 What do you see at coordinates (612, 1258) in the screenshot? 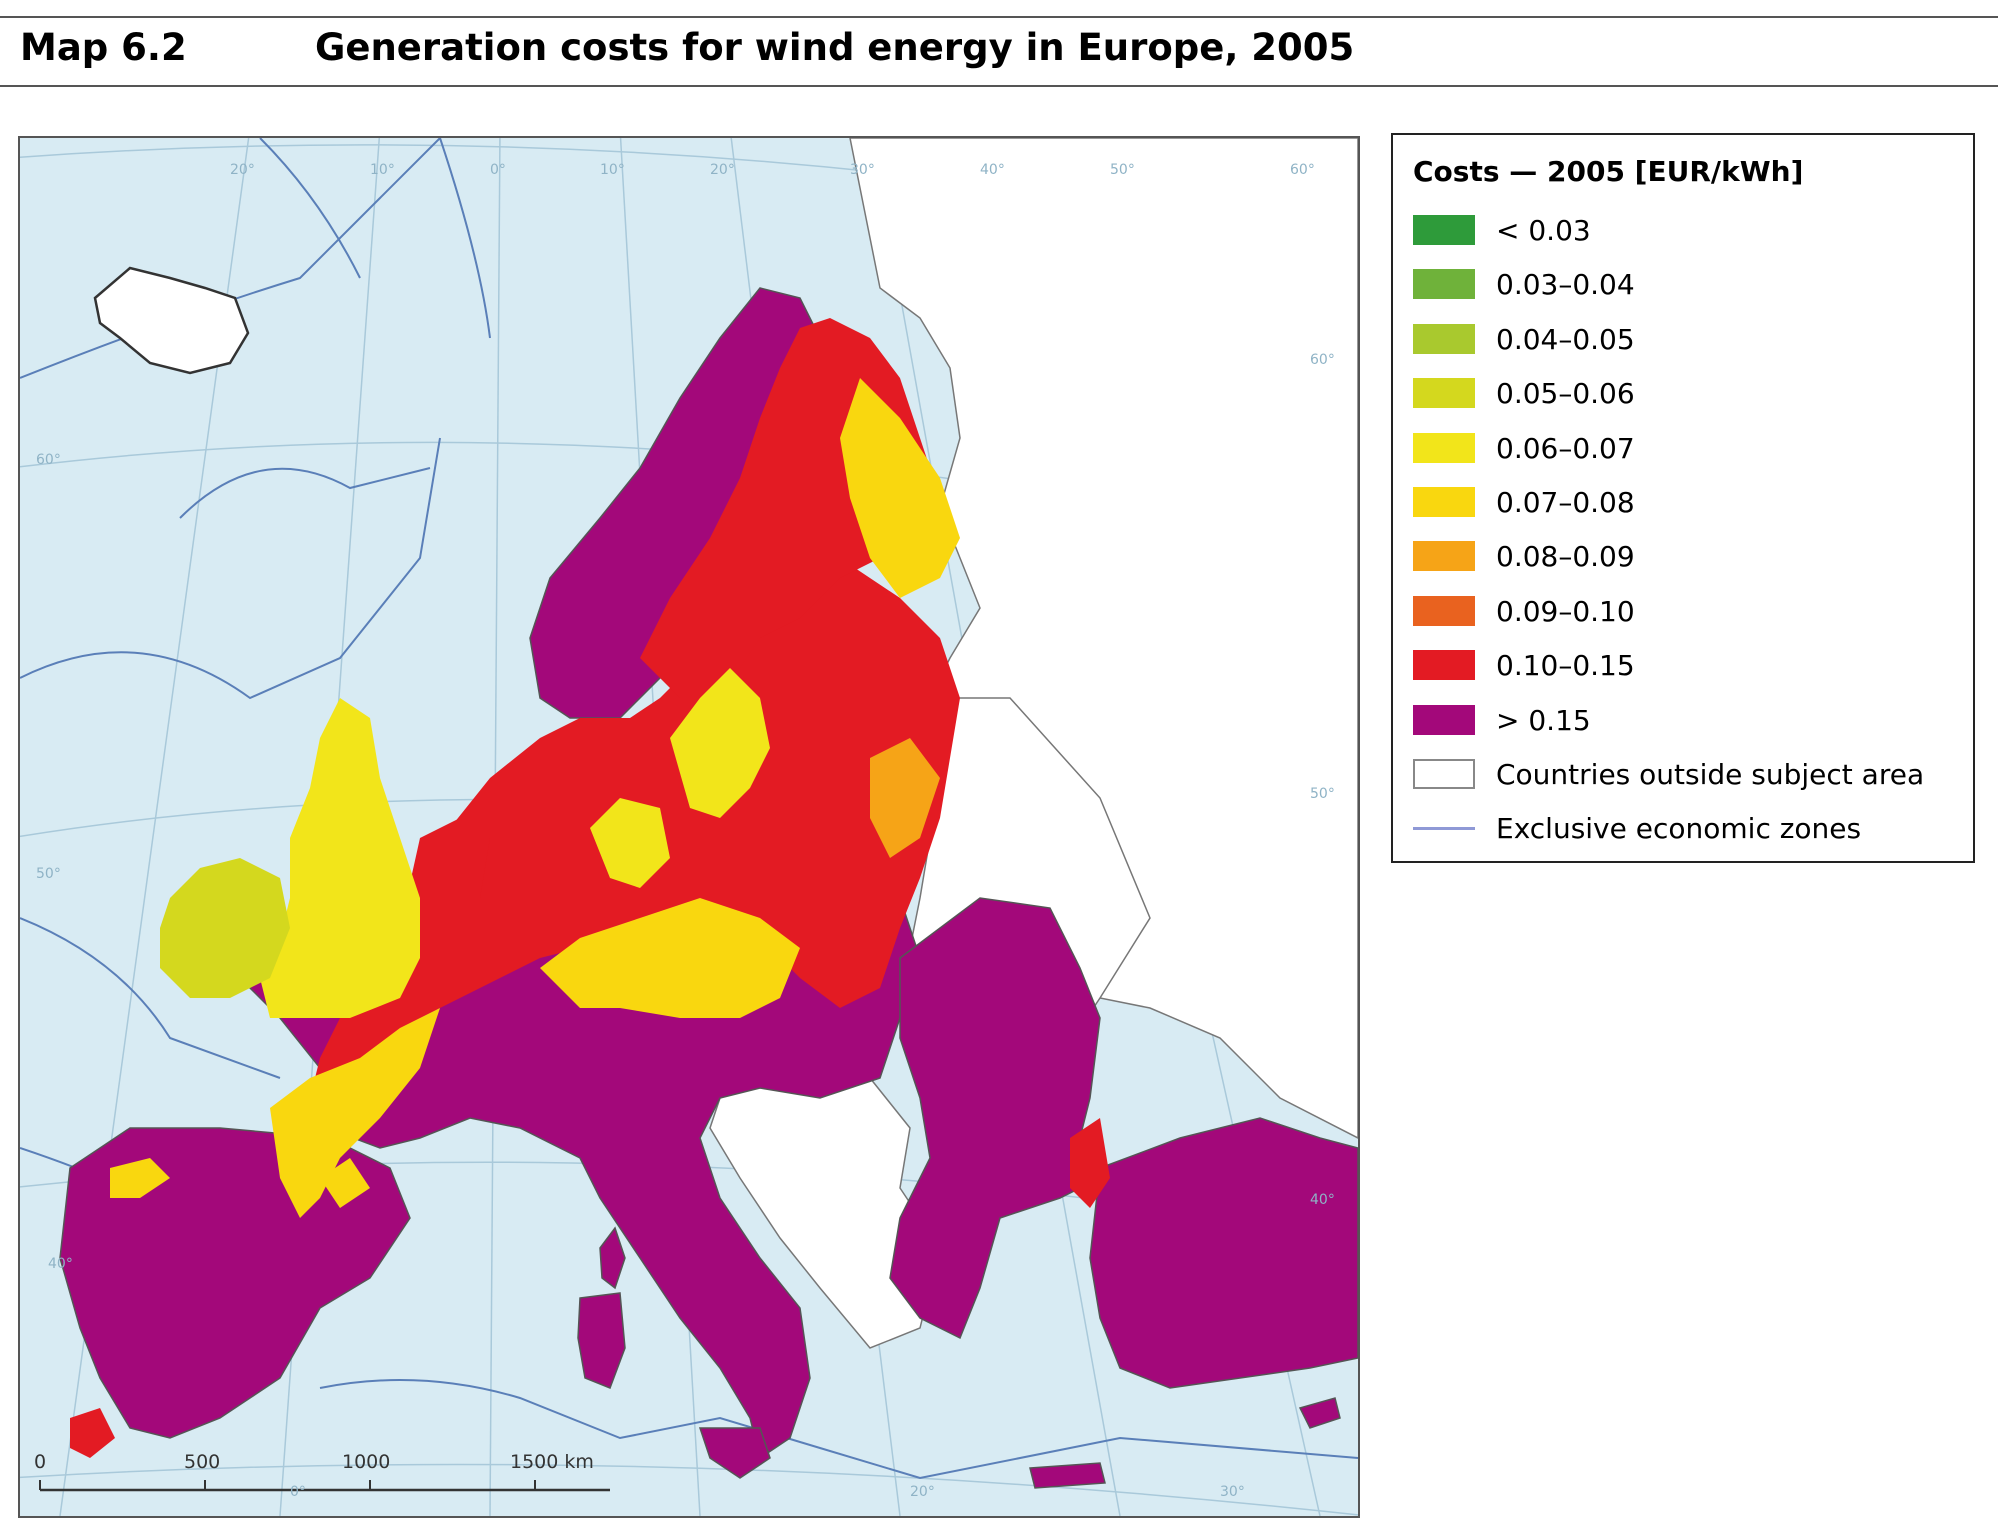
I see `corsica-cost-region` at bounding box center [612, 1258].